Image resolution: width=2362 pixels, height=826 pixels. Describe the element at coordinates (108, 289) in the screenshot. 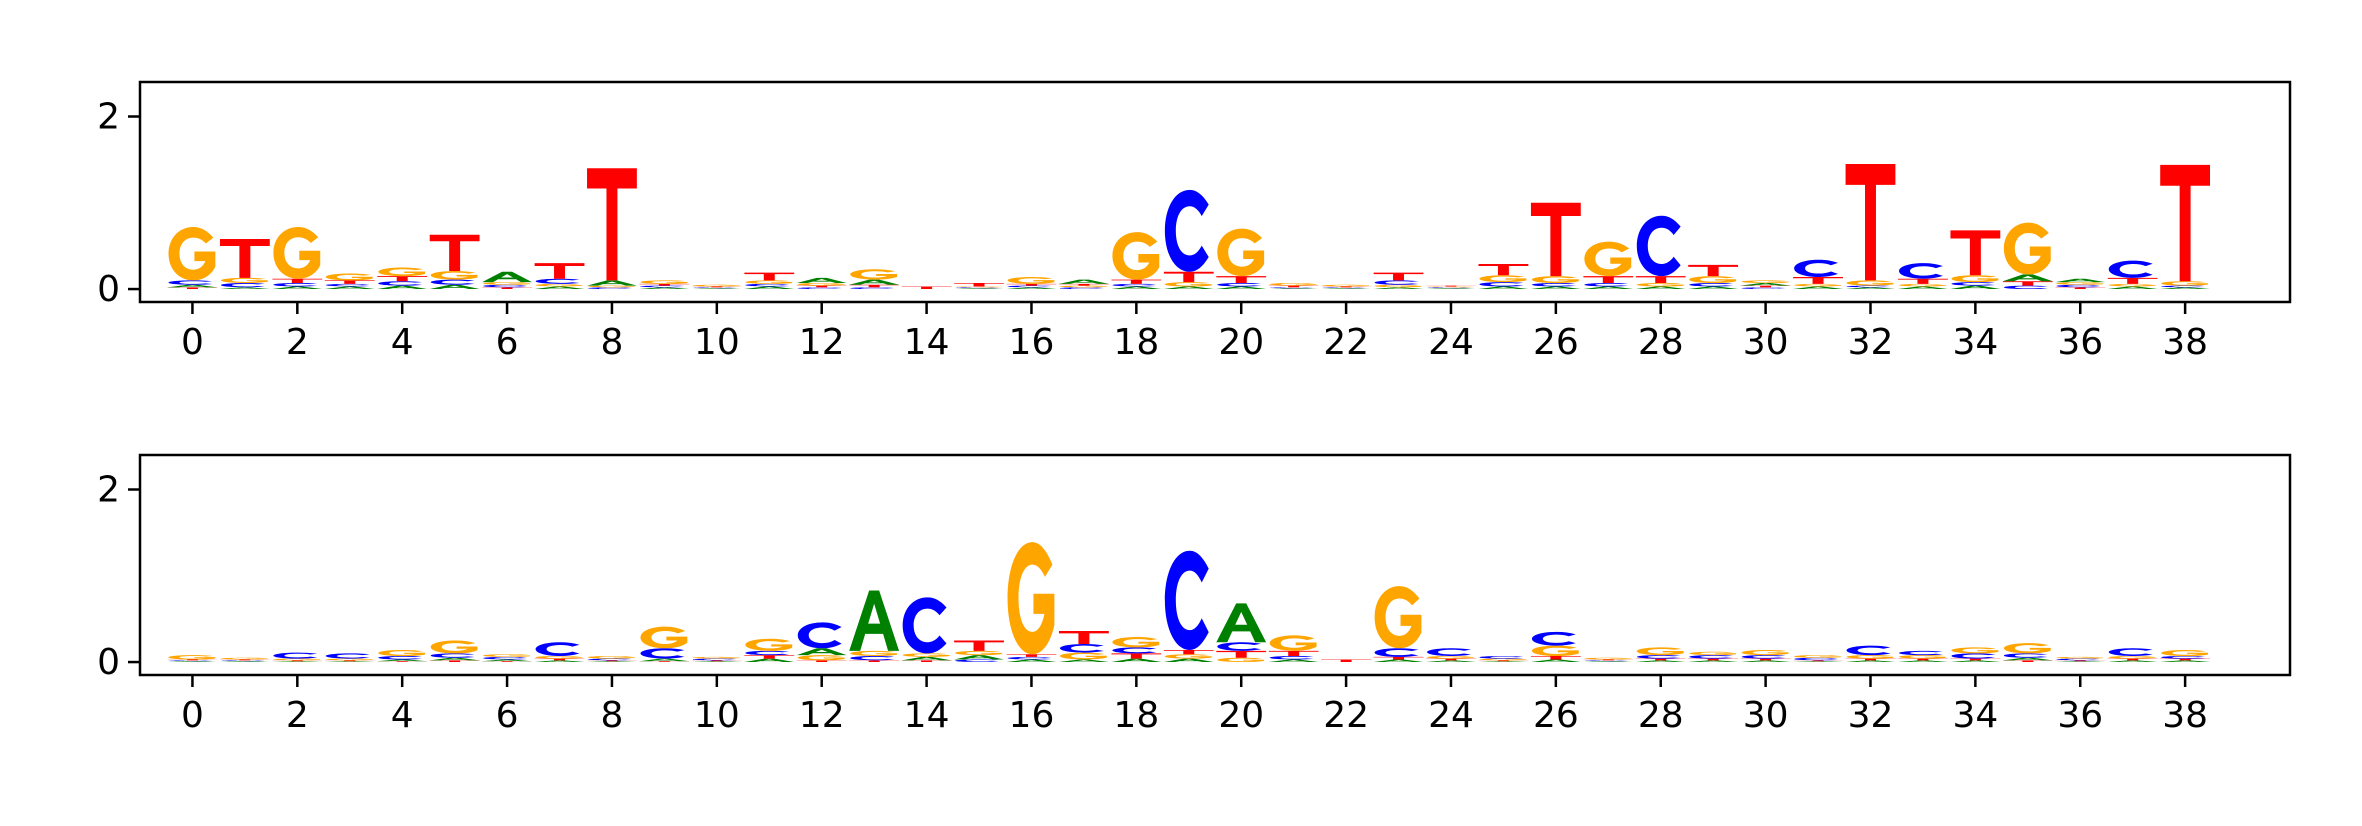

I see `y-tick-label: 0` at that location.